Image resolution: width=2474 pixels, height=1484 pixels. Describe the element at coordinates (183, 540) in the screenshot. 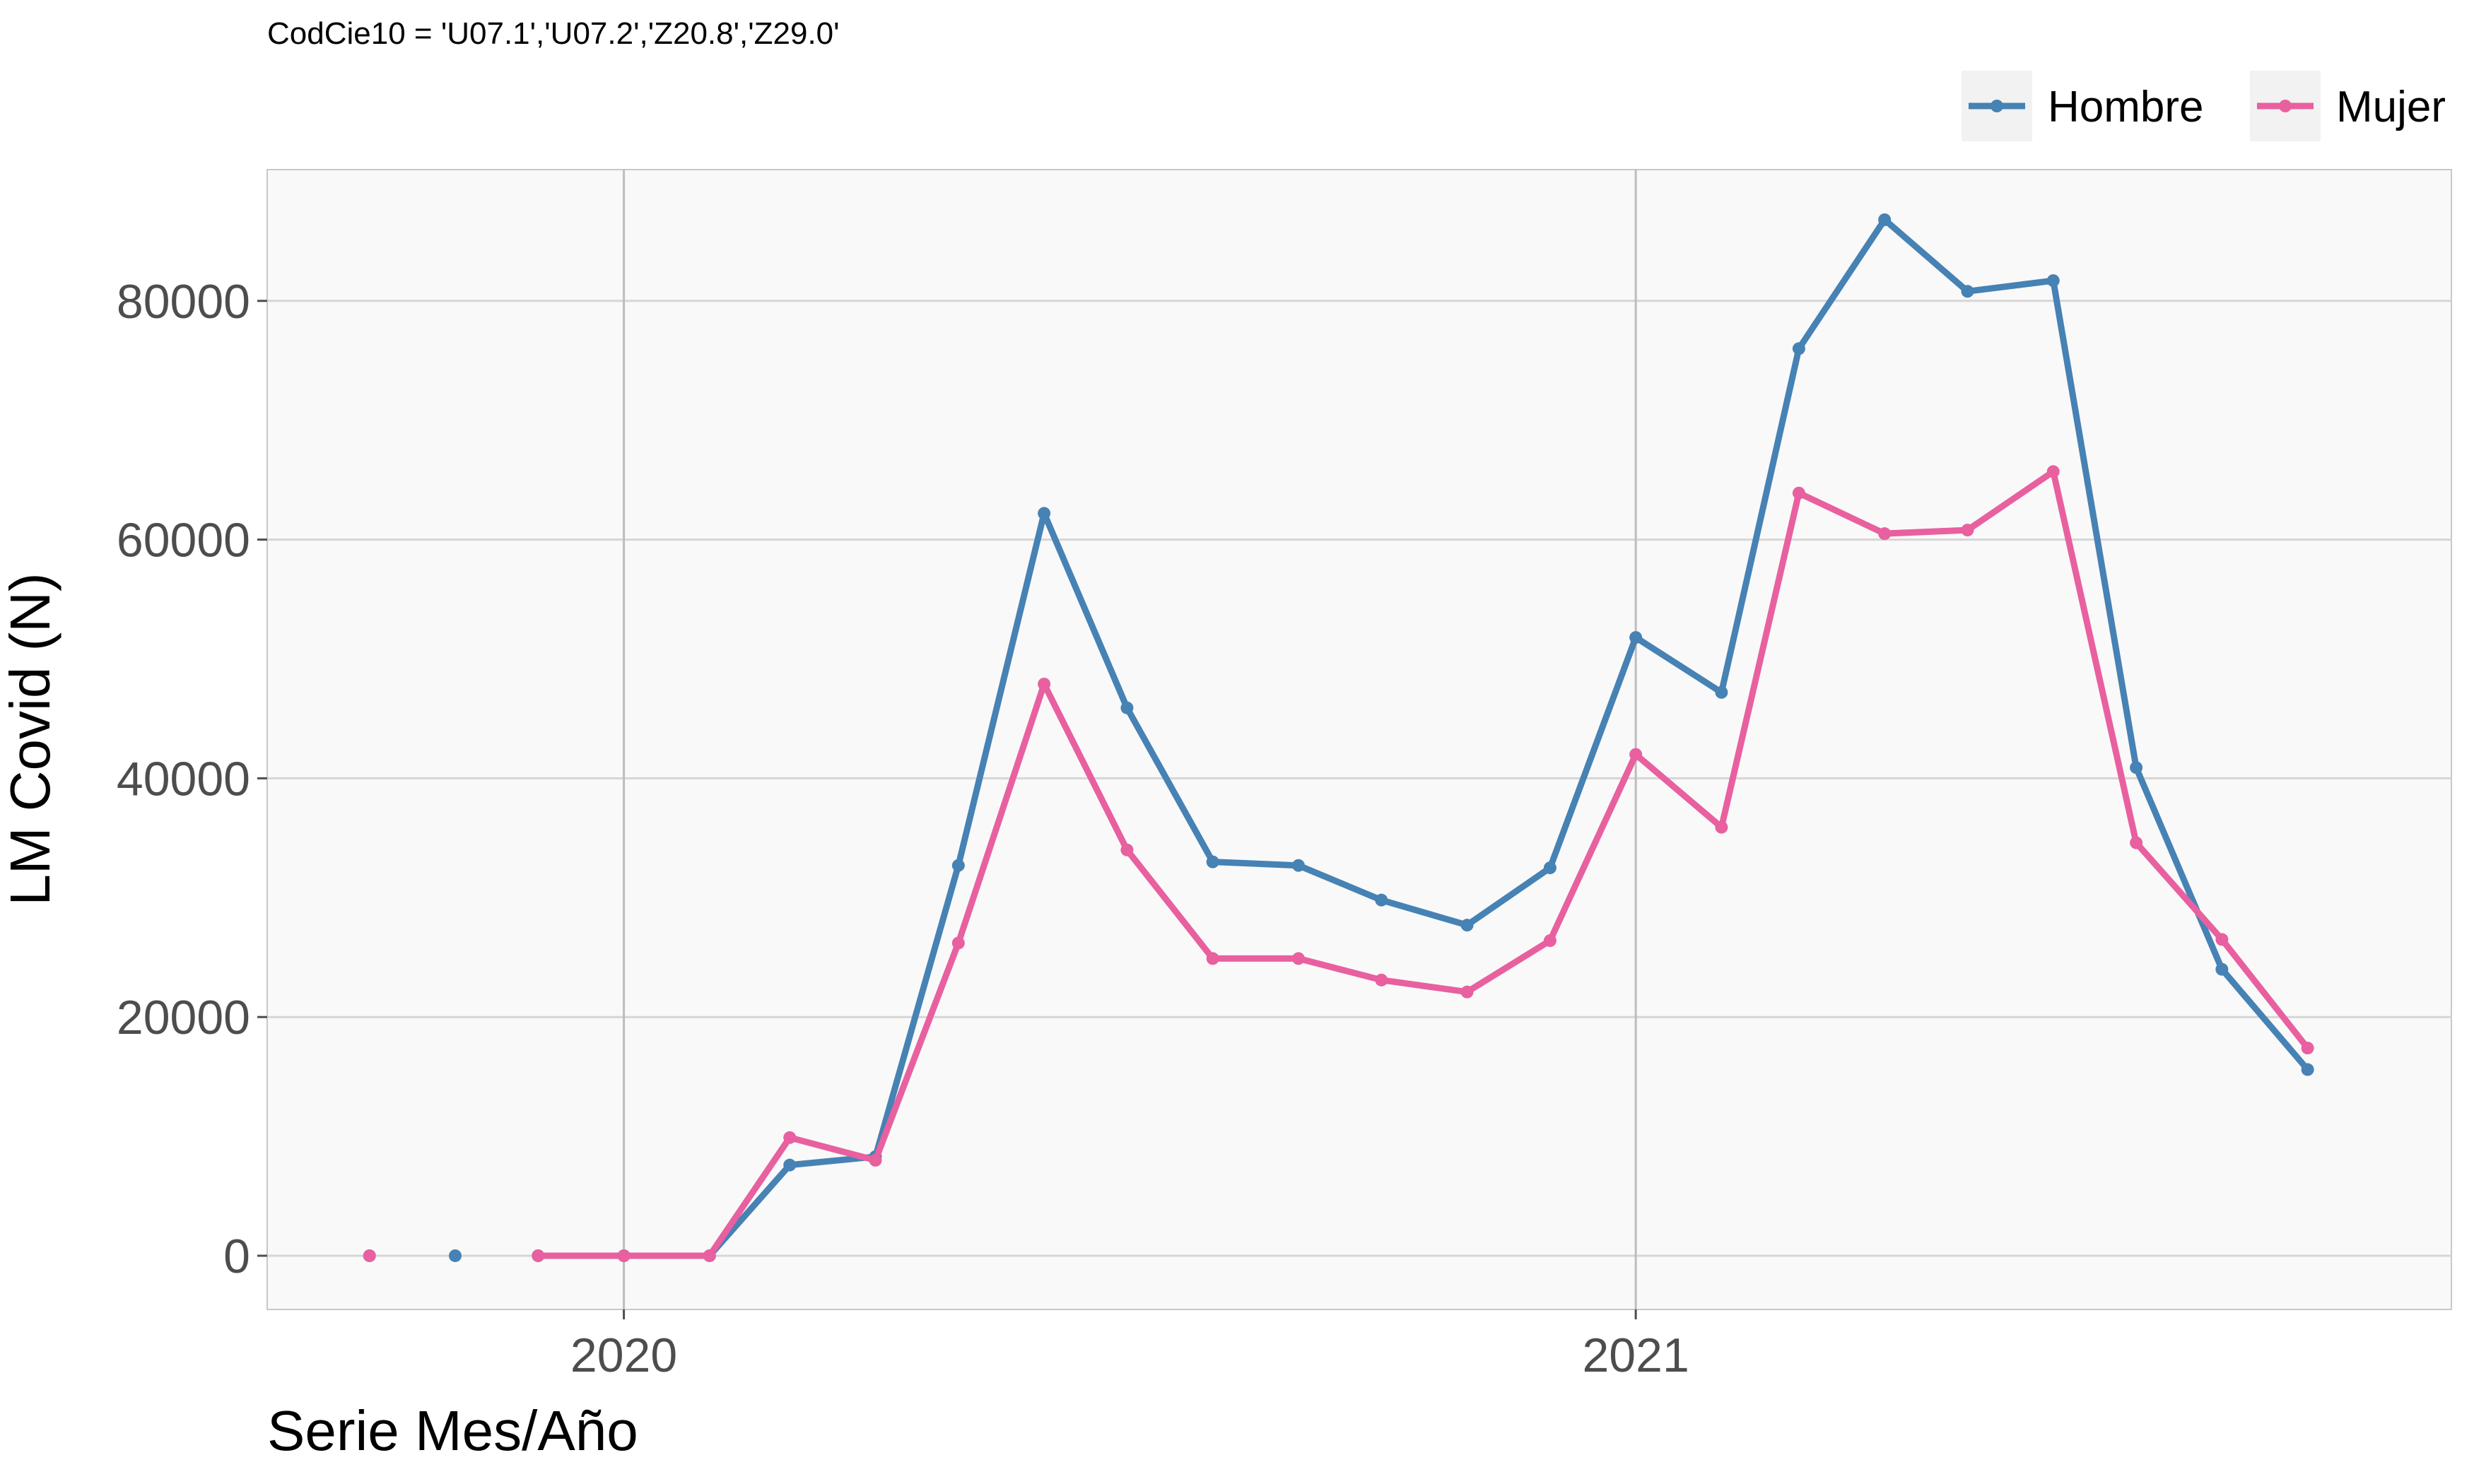

I see `y-tick-label: 60000` at that location.